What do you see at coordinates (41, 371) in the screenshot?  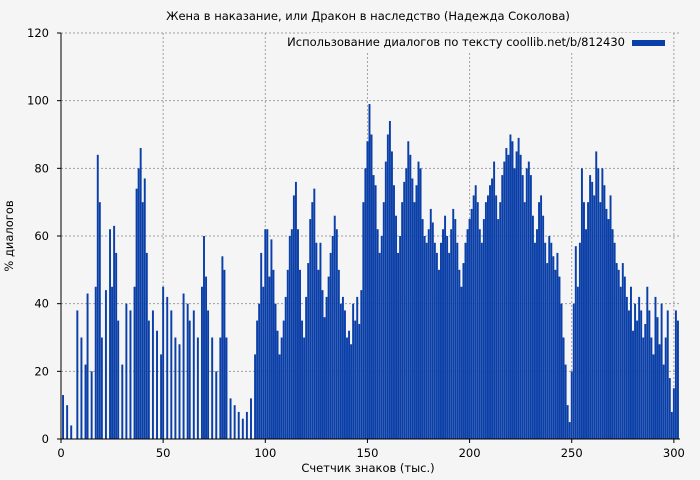 I see `y-tick-label: 20` at bounding box center [41, 371].